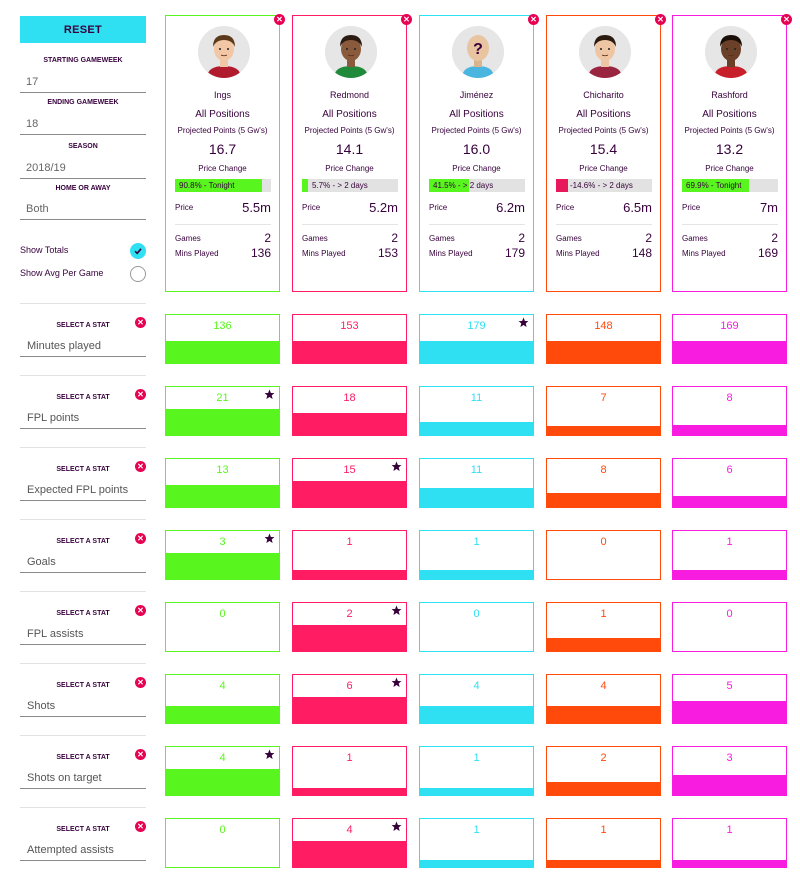 The height and width of the screenshot is (883, 800). I want to click on show-totals-radio, so click(138, 251).